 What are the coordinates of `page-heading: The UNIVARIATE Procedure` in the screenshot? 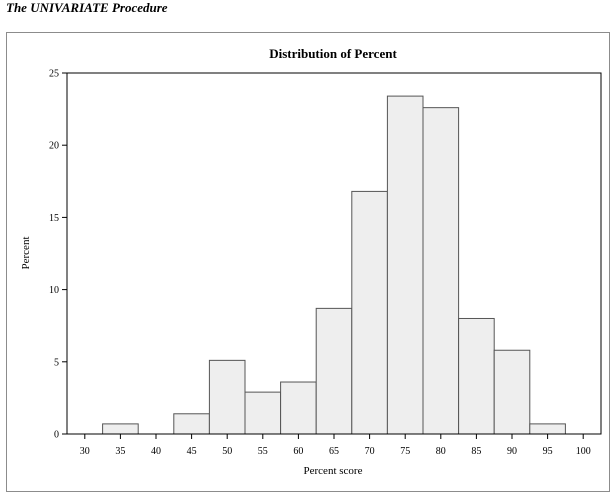 It's located at (87, 7).